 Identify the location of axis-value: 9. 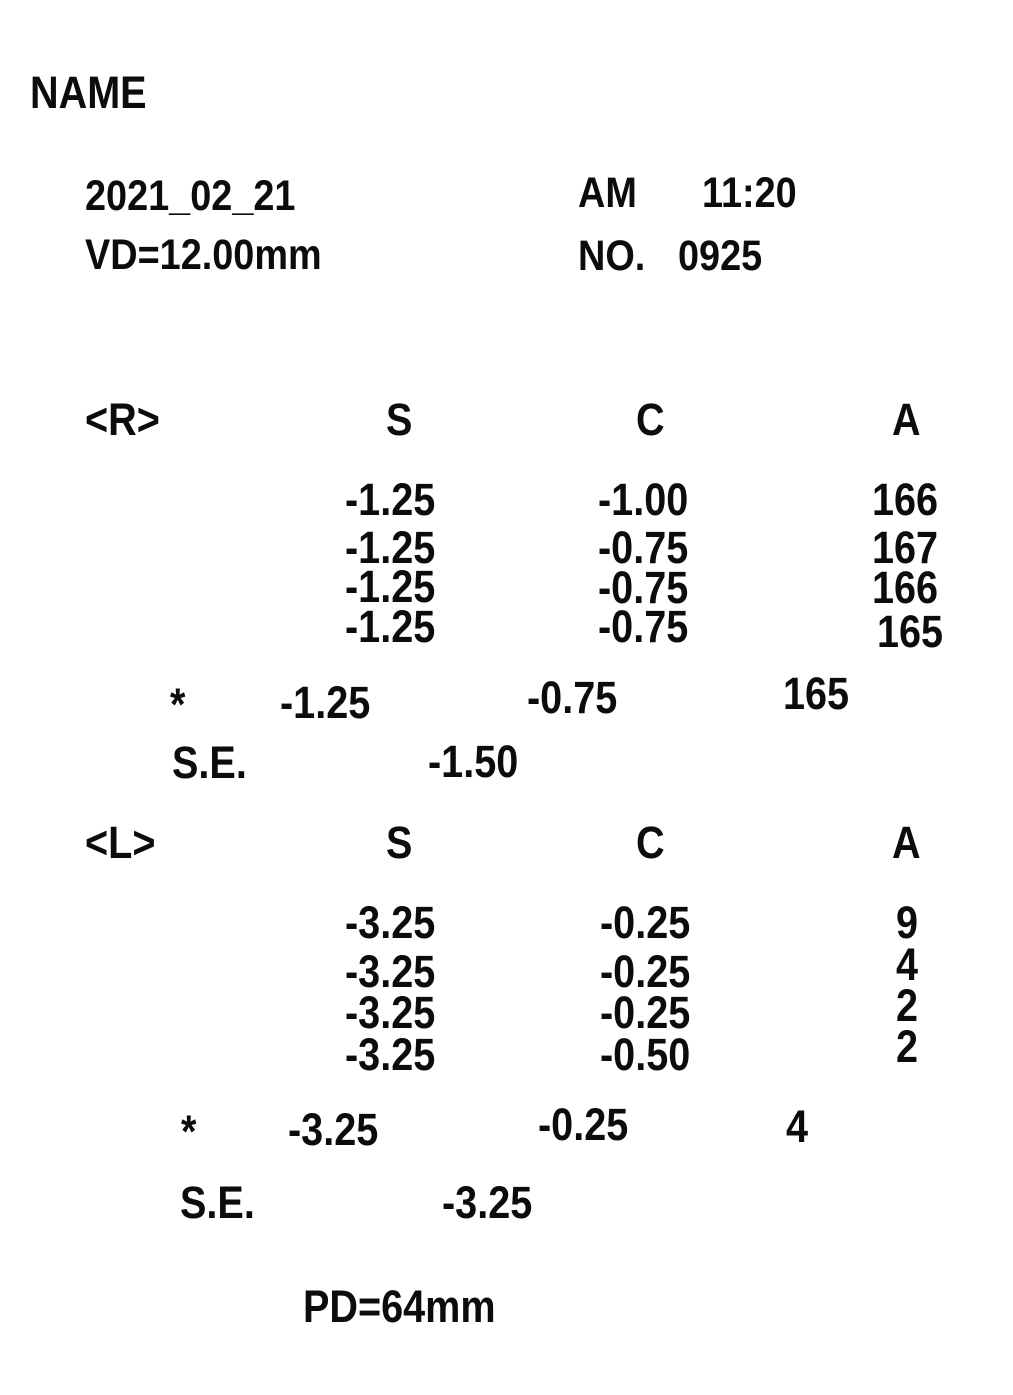
(907, 922).